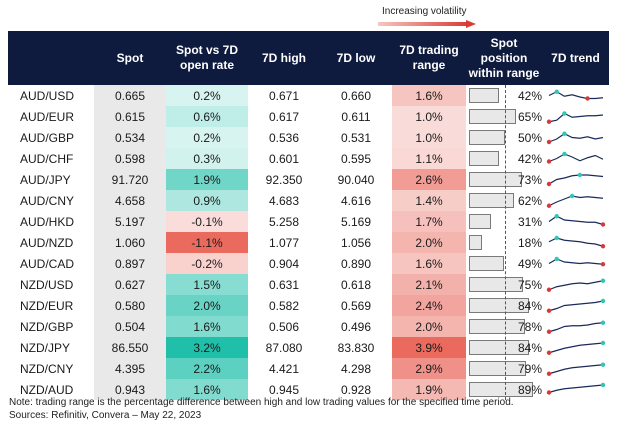  I want to click on spot-value: 0.598, so click(130, 158).